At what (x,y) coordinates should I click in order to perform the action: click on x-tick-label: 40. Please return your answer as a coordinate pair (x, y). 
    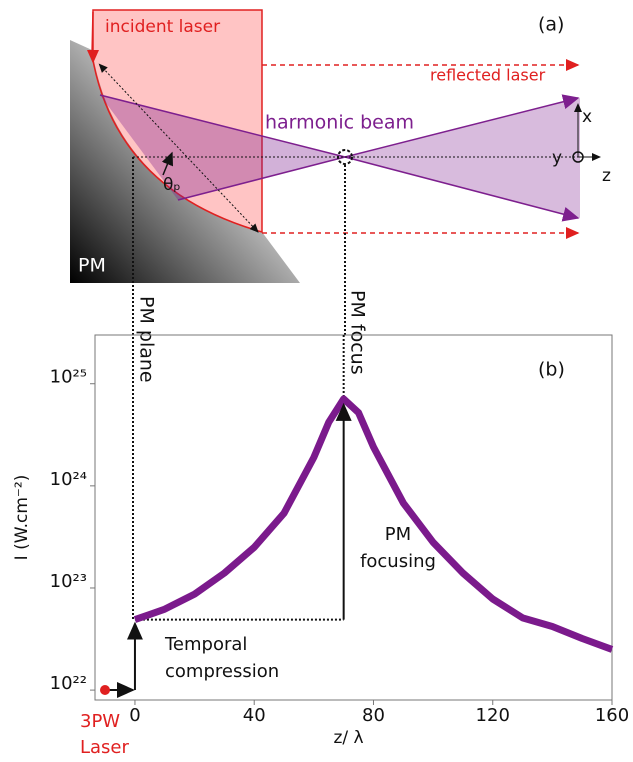
    Looking at the image, I should click on (254, 715).